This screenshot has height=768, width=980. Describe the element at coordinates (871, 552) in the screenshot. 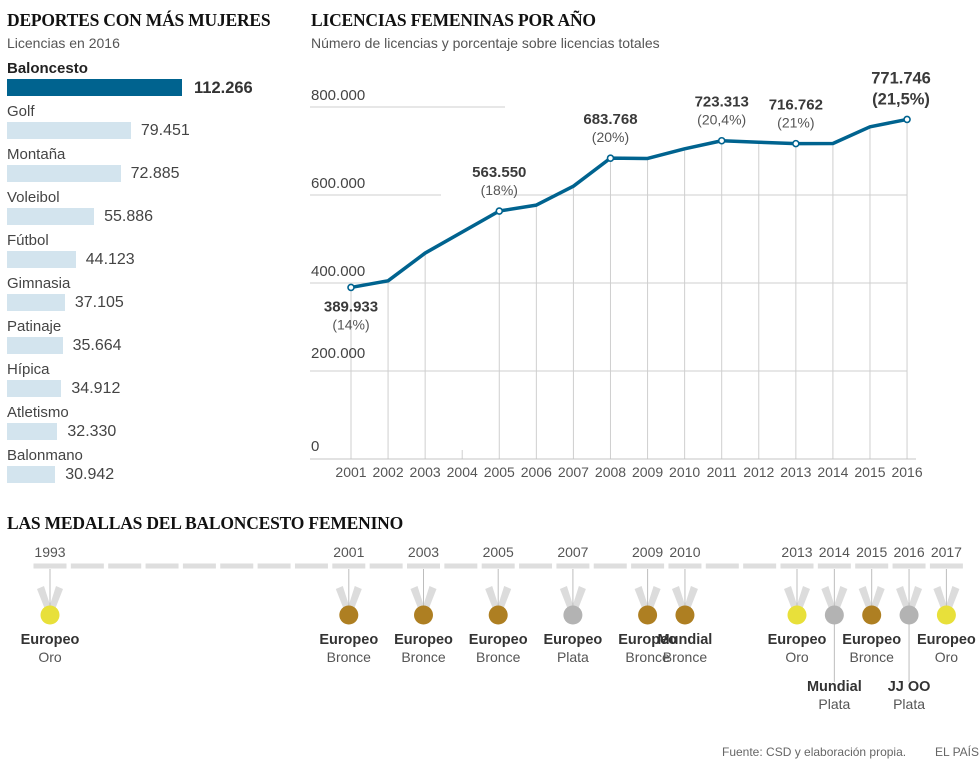

I see `medal-year: 2015` at that location.